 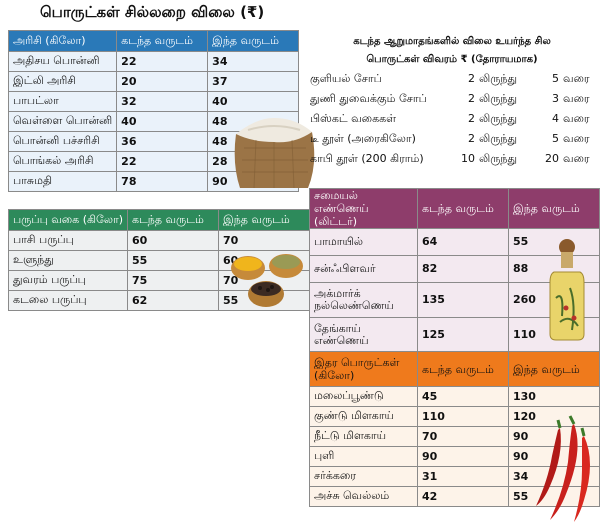 What do you see at coordinates (463, 476) in the screenshot?
I see `last-year-price: 31` at bounding box center [463, 476].